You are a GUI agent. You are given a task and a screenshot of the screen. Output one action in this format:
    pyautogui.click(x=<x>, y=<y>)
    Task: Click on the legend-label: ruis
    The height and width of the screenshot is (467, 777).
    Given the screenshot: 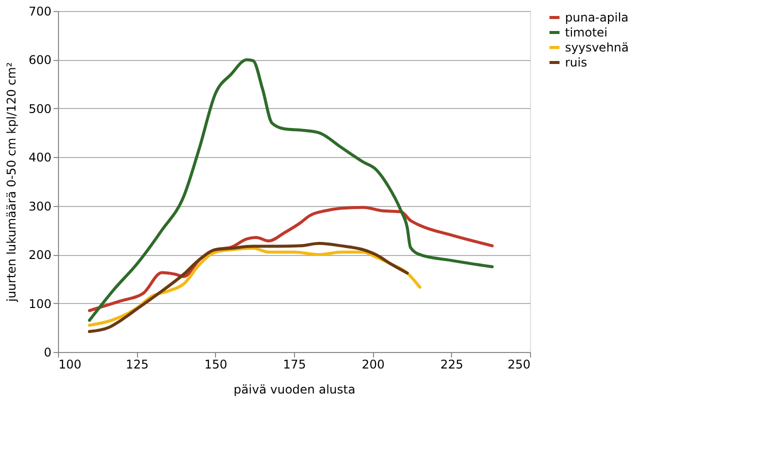 What is the action you would take?
    pyautogui.click(x=576, y=63)
    